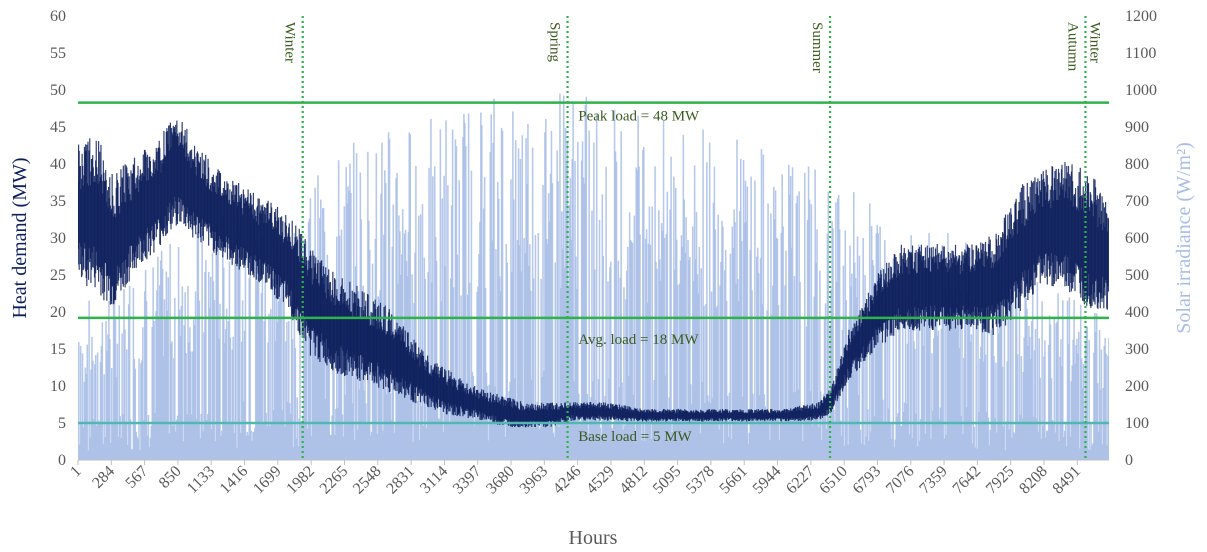 Image resolution: width=1207 pixels, height=552 pixels. I want to click on x-tick-label: 1416, so click(234, 480).